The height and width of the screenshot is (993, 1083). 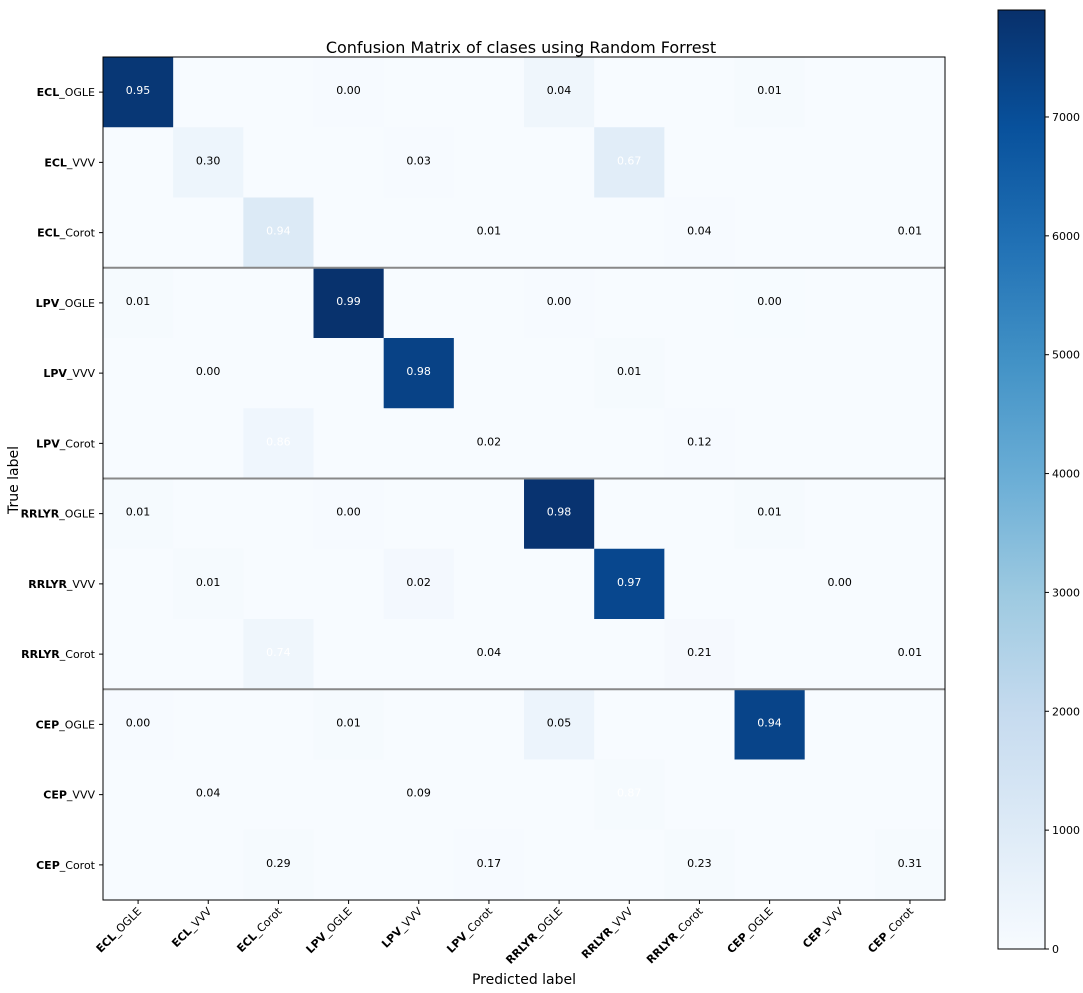 What do you see at coordinates (910, 863) in the screenshot?
I see `cell-value-label: 0.31` at bounding box center [910, 863].